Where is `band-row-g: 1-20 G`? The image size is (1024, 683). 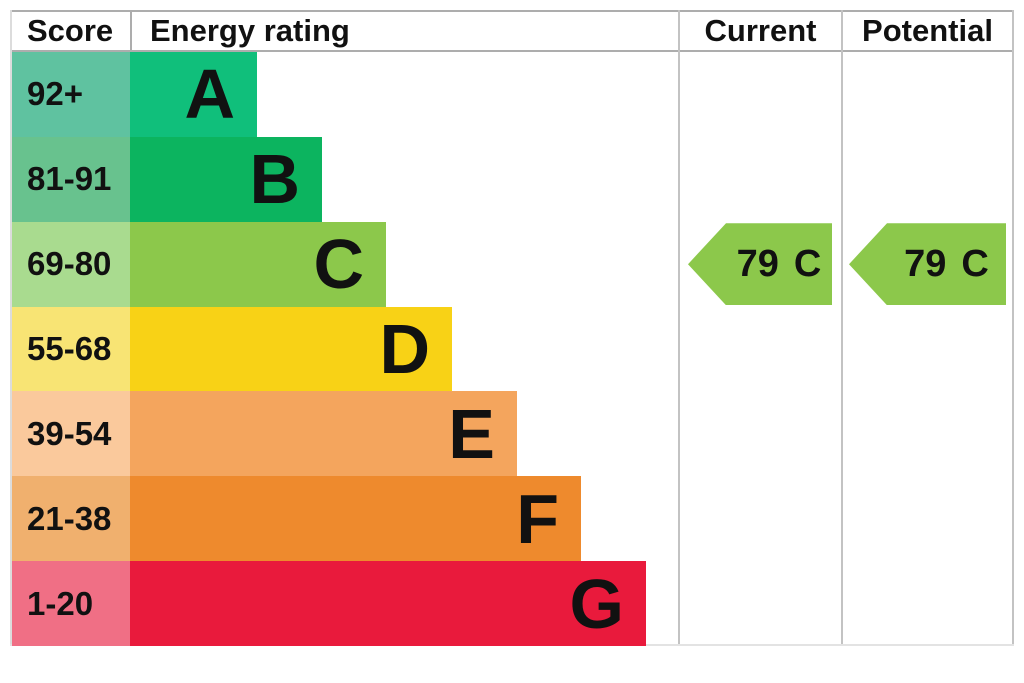
band-row-g: 1-20 G is located at coordinates (345, 604).